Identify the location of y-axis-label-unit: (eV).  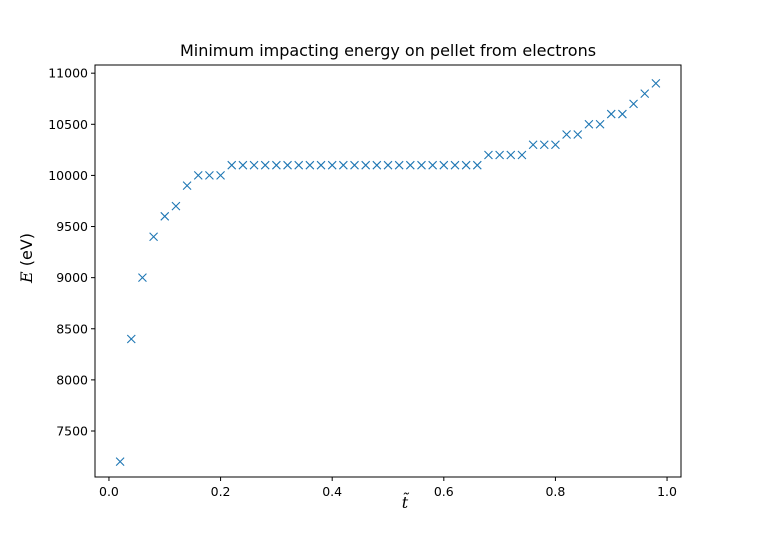
(26, 252).